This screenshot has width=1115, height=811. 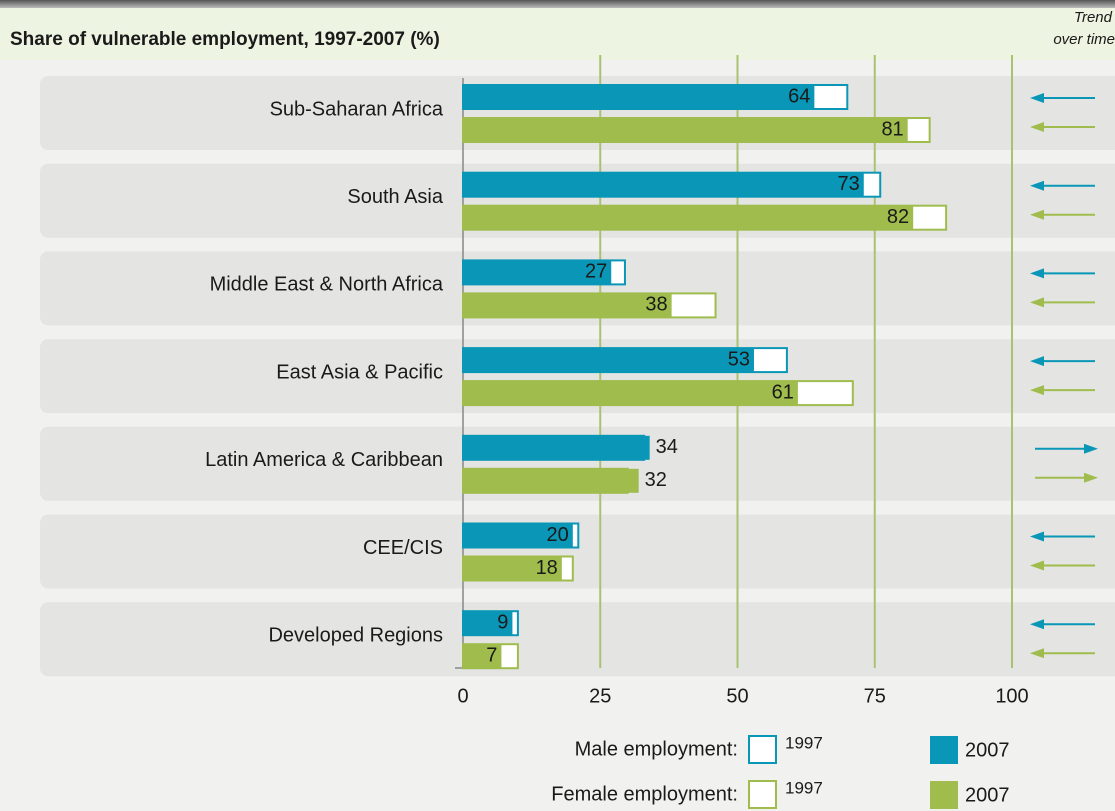 What do you see at coordinates (1011, 696) in the screenshot?
I see `x-tick-label: 100` at bounding box center [1011, 696].